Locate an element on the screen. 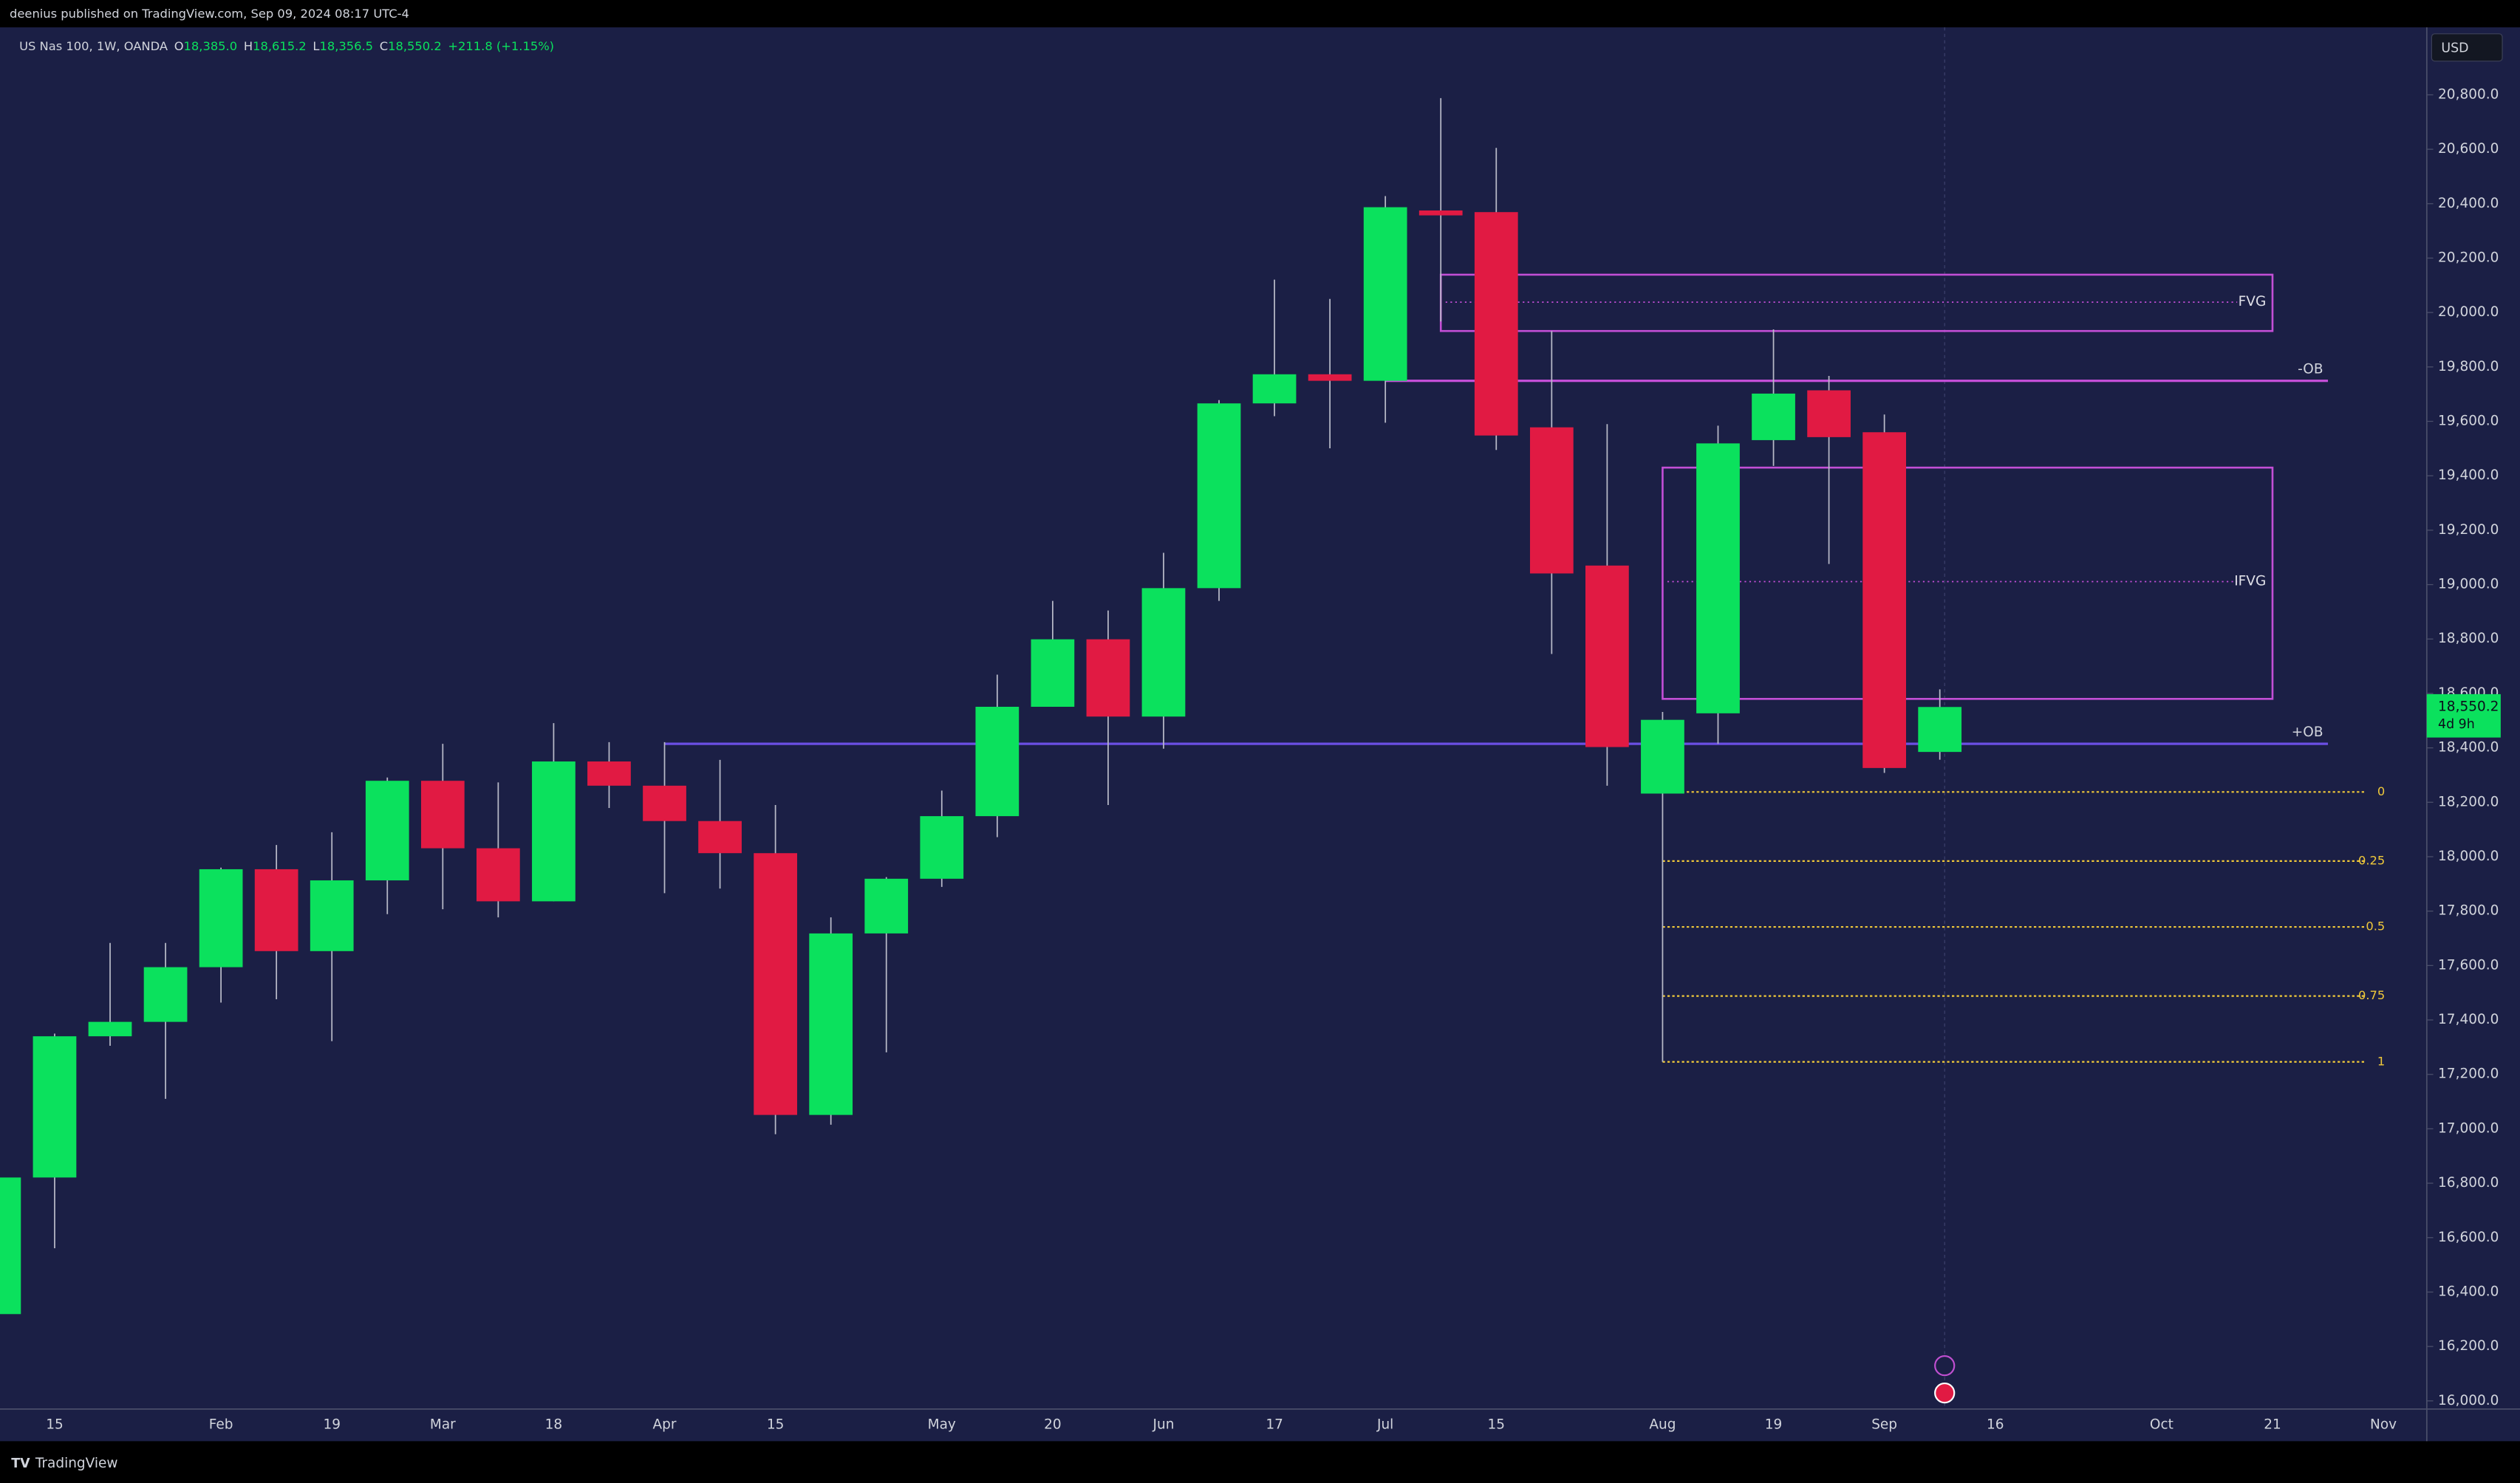 This screenshot has height=1483, width=2520. y-tick-label: 19,200.0 is located at coordinates (2468, 530).